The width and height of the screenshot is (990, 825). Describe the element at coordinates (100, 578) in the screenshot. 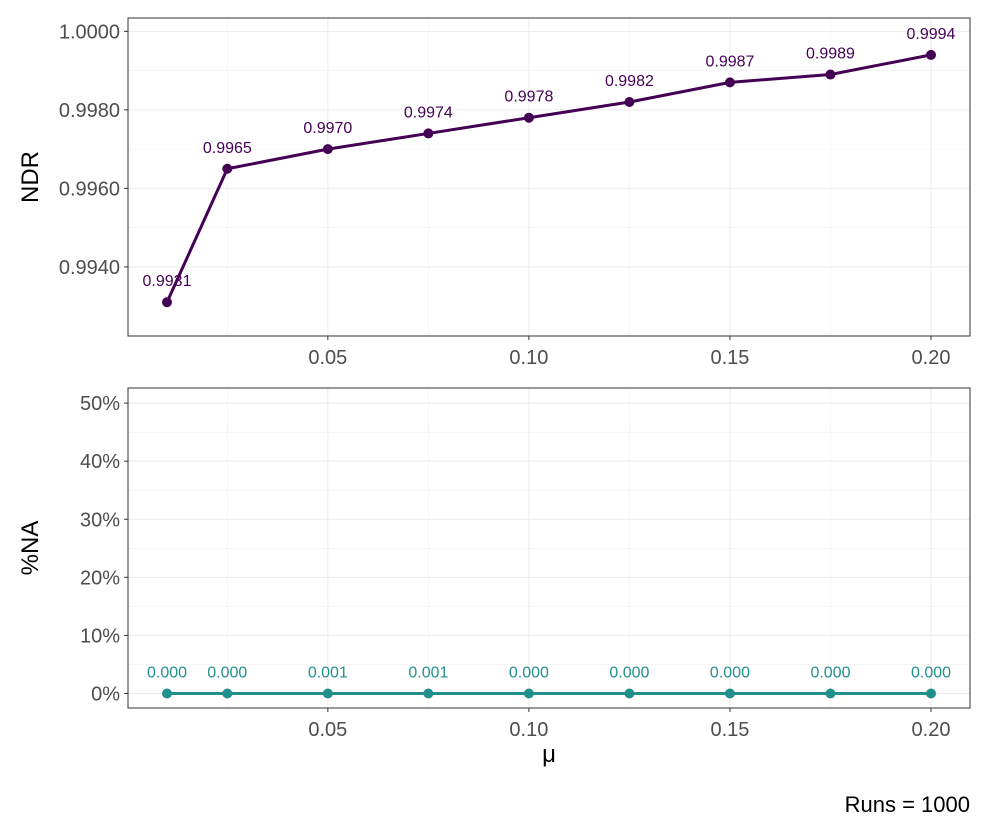

I see `y-tick-label: 20%` at that location.